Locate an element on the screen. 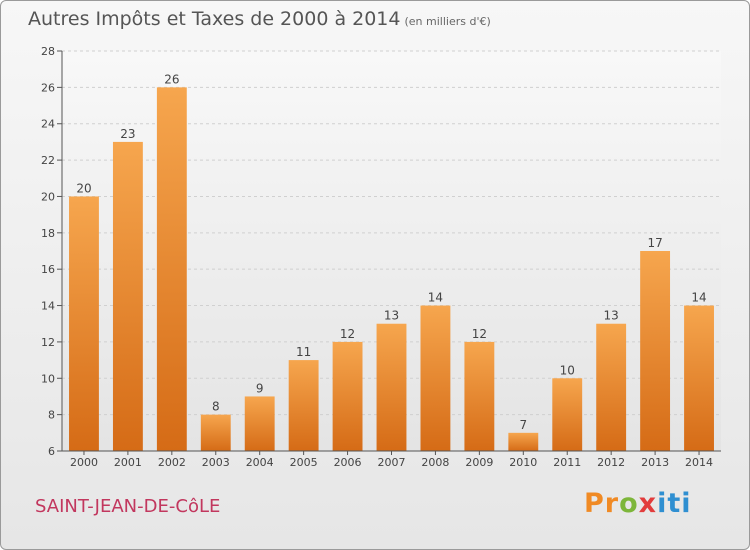  y-tick-label: 24 is located at coordinates (48, 124).